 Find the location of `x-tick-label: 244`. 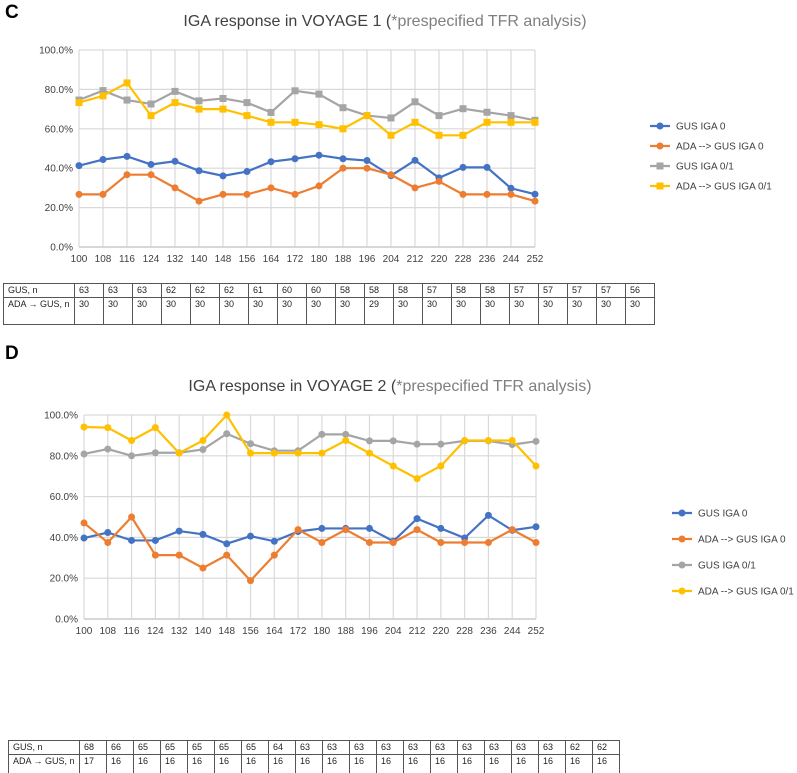

x-tick-label: 244 is located at coordinates (511, 259).